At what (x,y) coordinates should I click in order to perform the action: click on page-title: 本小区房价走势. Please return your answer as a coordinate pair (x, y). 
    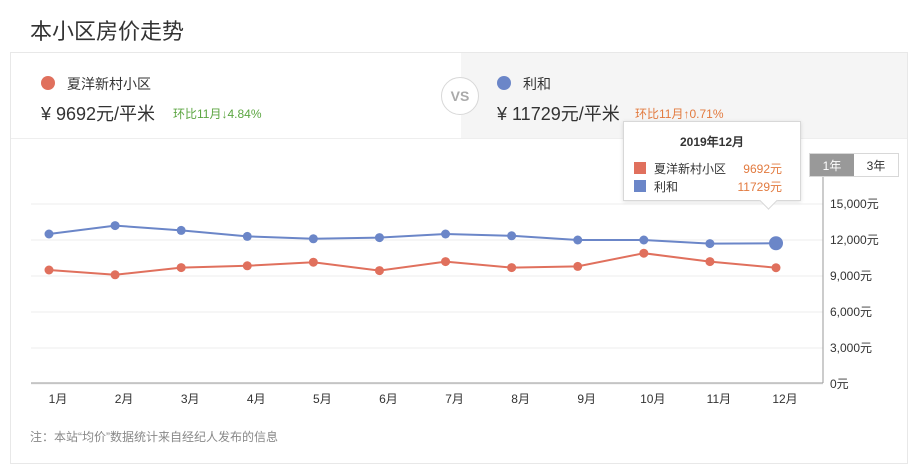
    Looking at the image, I should click on (107, 31).